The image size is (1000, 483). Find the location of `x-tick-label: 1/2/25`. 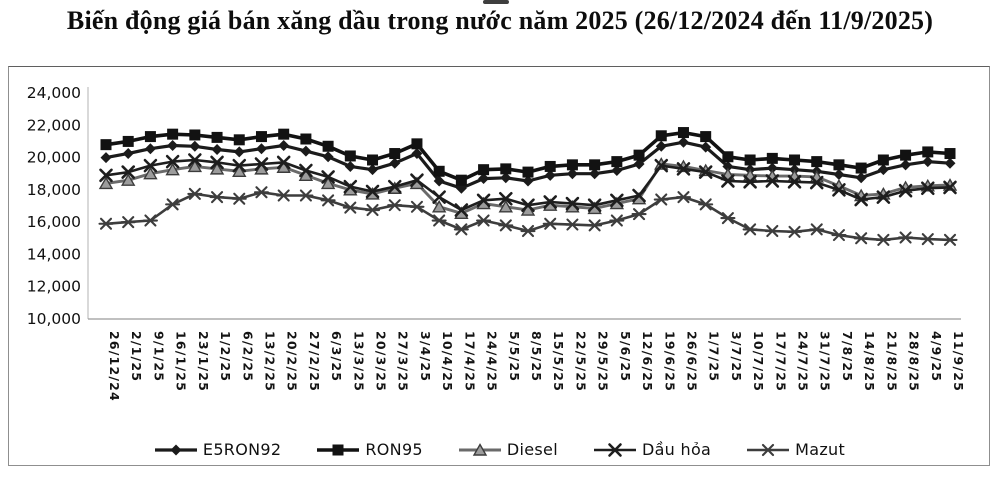

x-tick-label: 1/2/25 is located at coordinates (225, 356).